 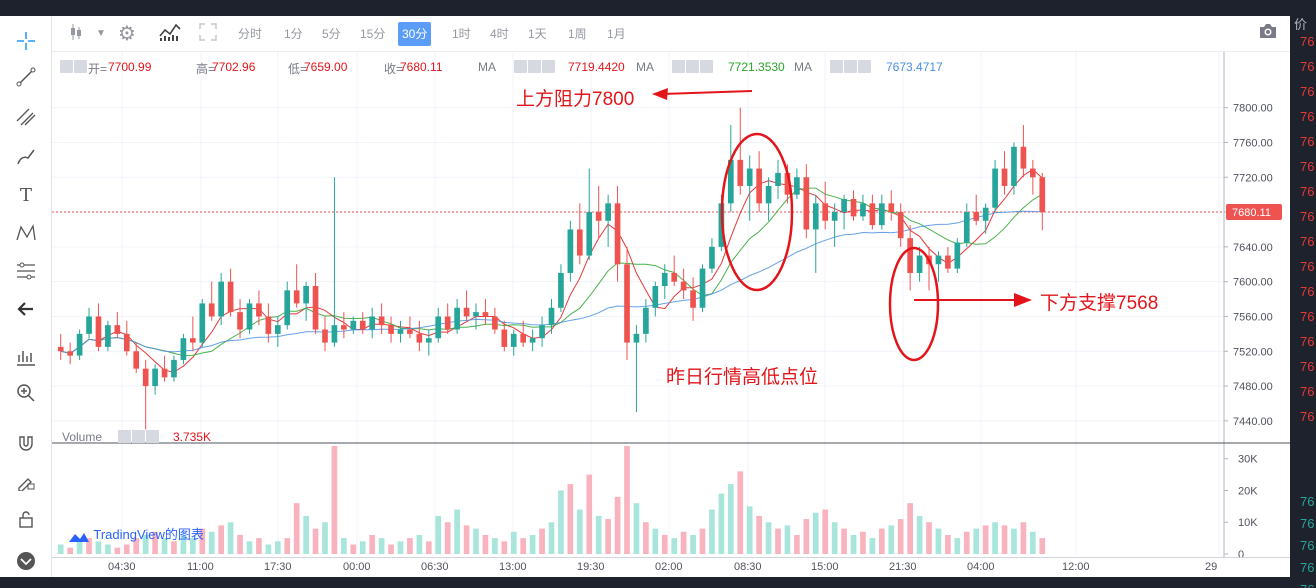 I want to click on interval-tab: 1周, so click(x=577, y=34).